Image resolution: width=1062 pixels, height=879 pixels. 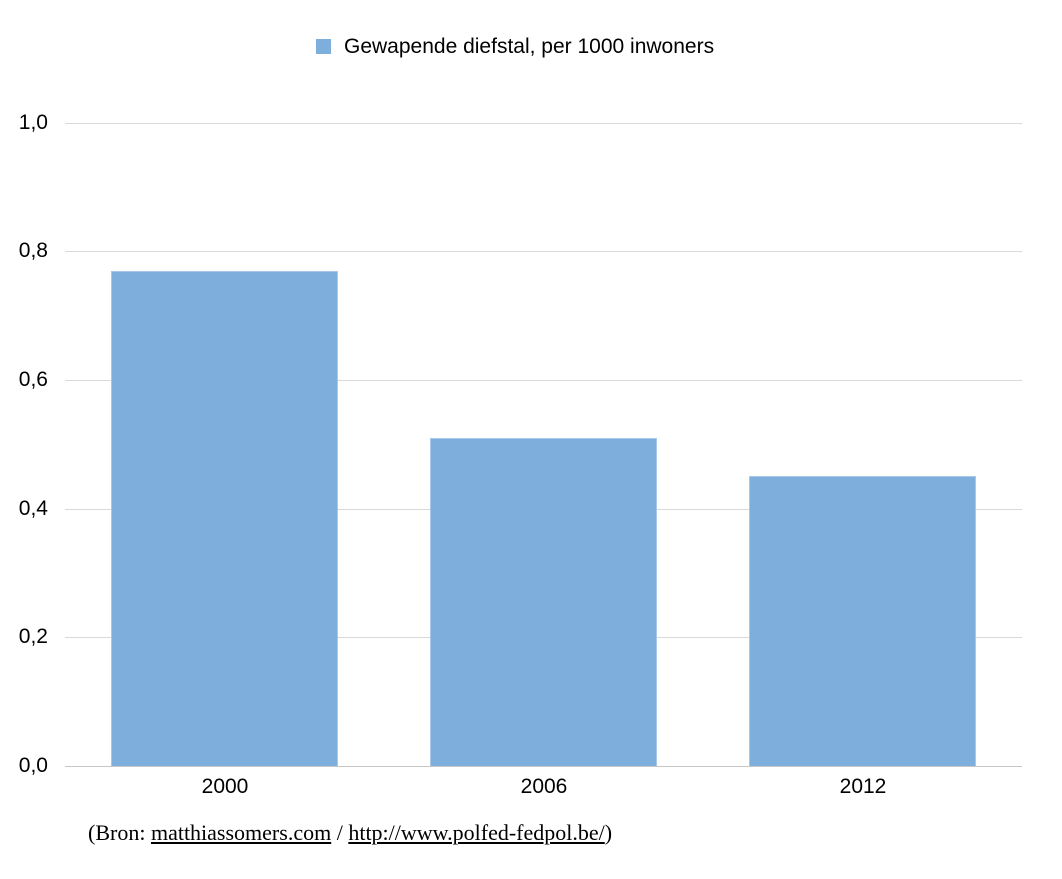 What do you see at coordinates (224, 518) in the screenshot?
I see `bar-2000` at bounding box center [224, 518].